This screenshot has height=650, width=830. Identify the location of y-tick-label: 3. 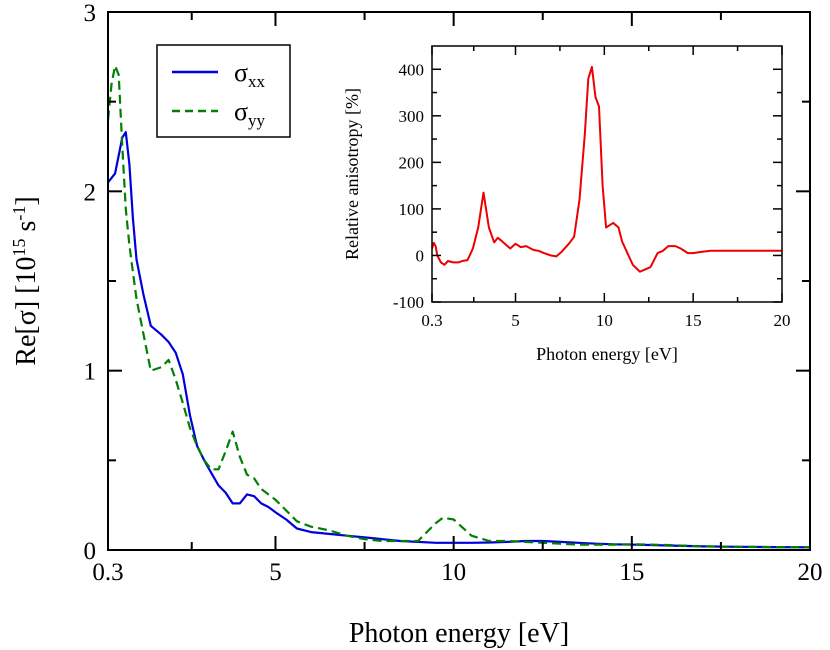
(90, 13).